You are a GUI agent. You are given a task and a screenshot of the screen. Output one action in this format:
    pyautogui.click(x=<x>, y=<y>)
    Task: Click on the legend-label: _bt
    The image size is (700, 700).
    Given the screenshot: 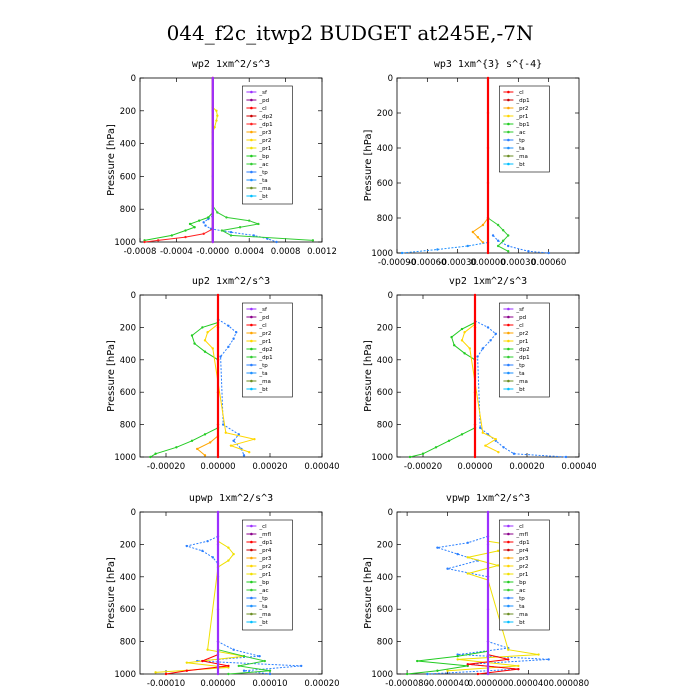 What is the action you would take?
    pyautogui.click(x=263, y=197)
    